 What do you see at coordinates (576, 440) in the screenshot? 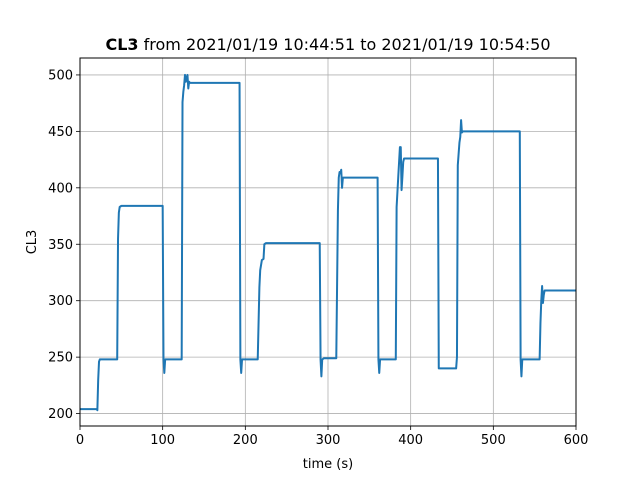
I see `x-tick-label: 600` at bounding box center [576, 440].